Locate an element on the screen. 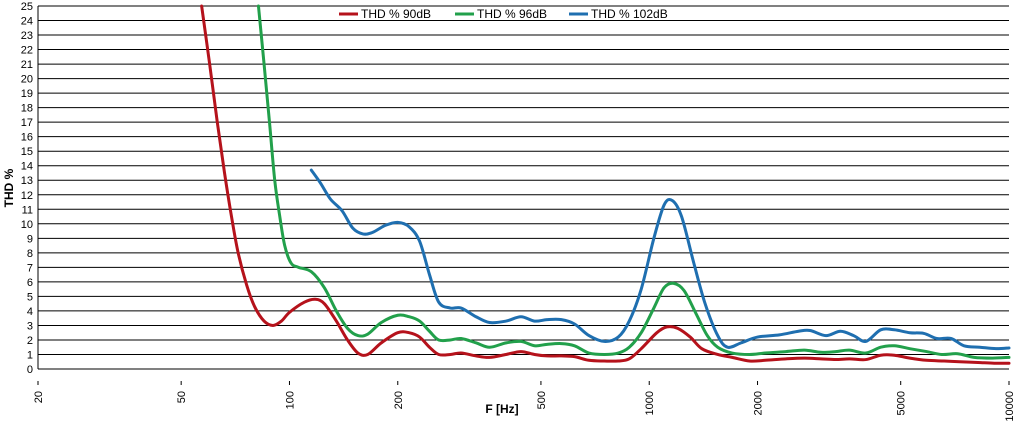 This screenshot has width=1016, height=431. x-axis-ticks: 20 50 100 200 500 1000 2000 5000 10000 is located at coordinates (524, 401).